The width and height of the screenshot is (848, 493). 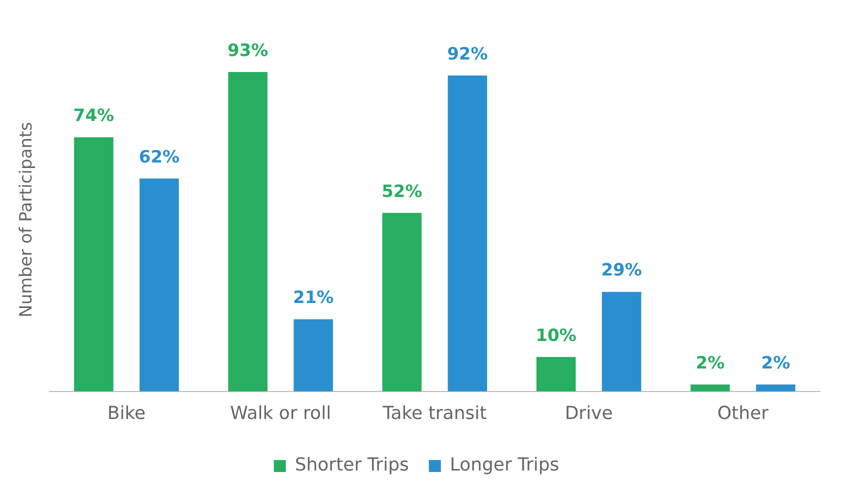 I want to click on data-label: 21%, so click(x=313, y=298).